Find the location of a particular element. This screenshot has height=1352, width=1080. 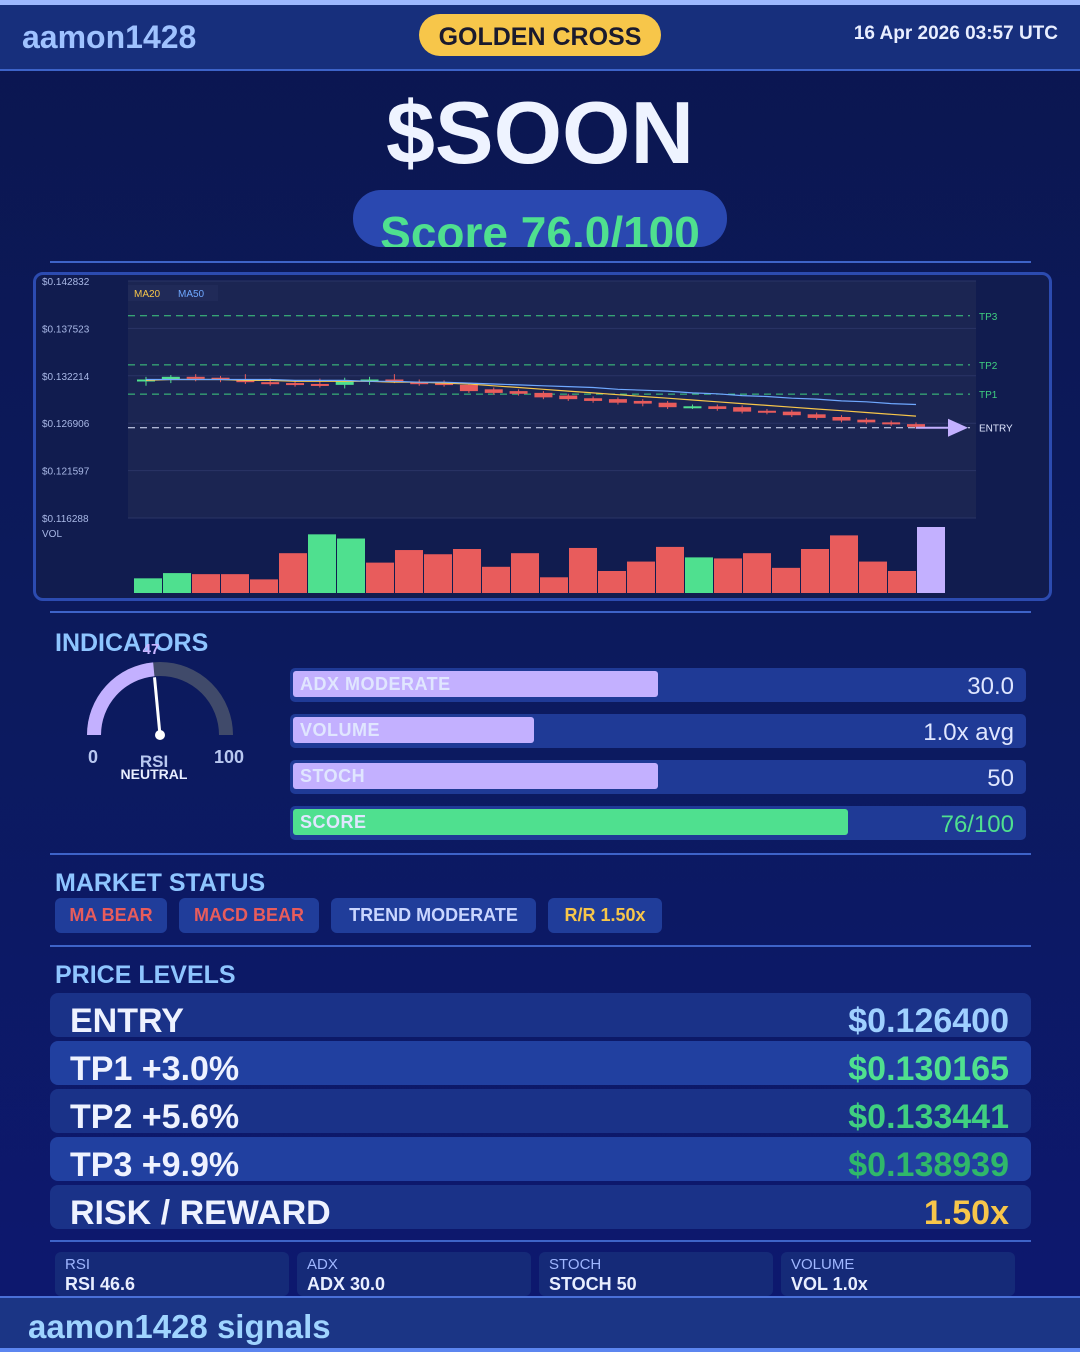

entry-arrow-head is located at coordinates (958, 427).